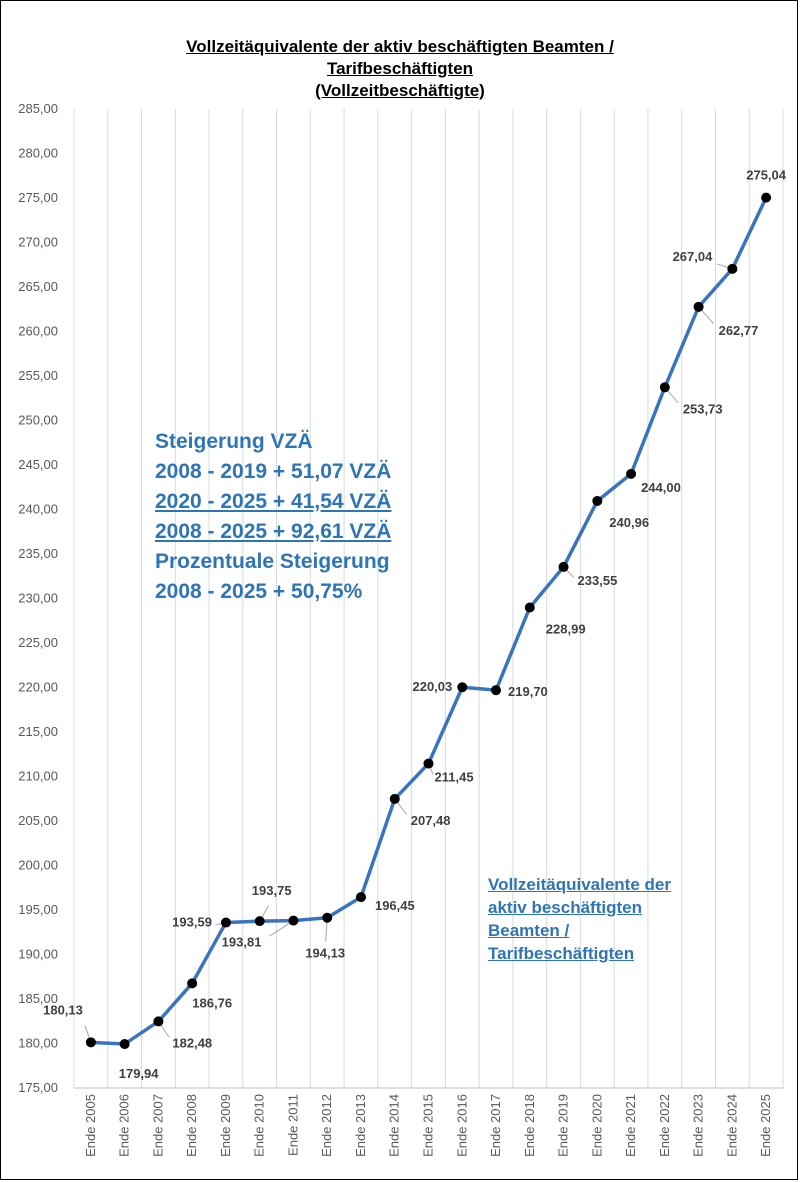 This screenshot has height=1182, width=800. I want to click on y-tick-label: 260,00, so click(38, 331).